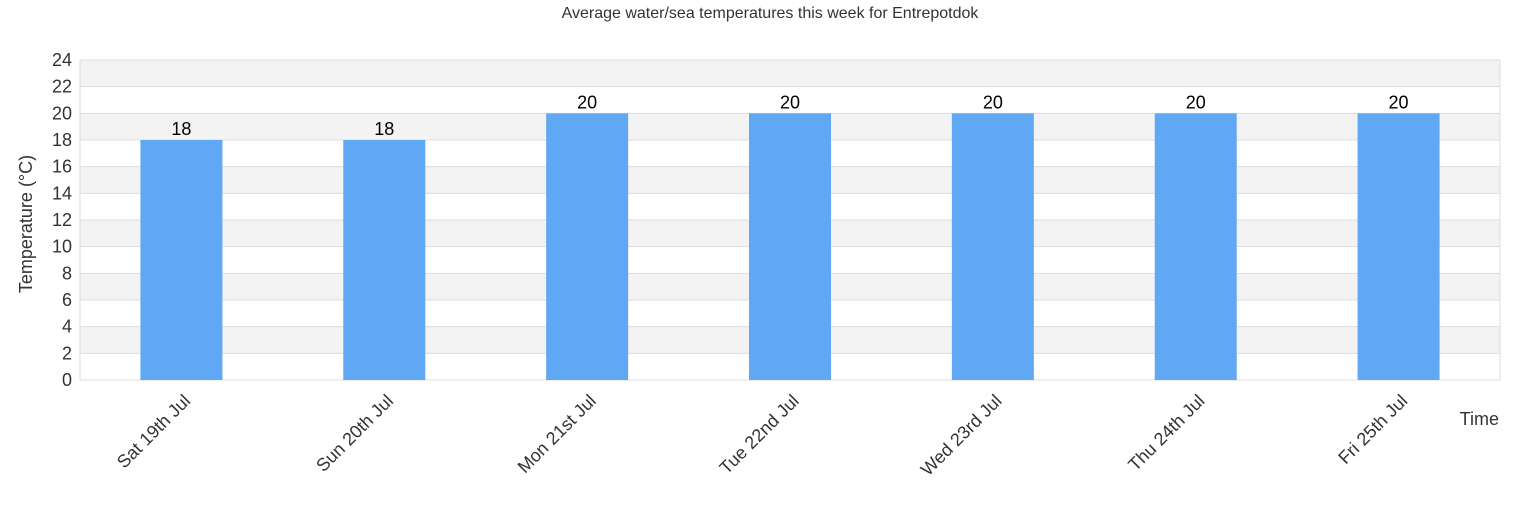 This screenshot has width=1540, height=505. Describe the element at coordinates (62, 167) in the screenshot. I see `y-tick-label: 16` at that location.